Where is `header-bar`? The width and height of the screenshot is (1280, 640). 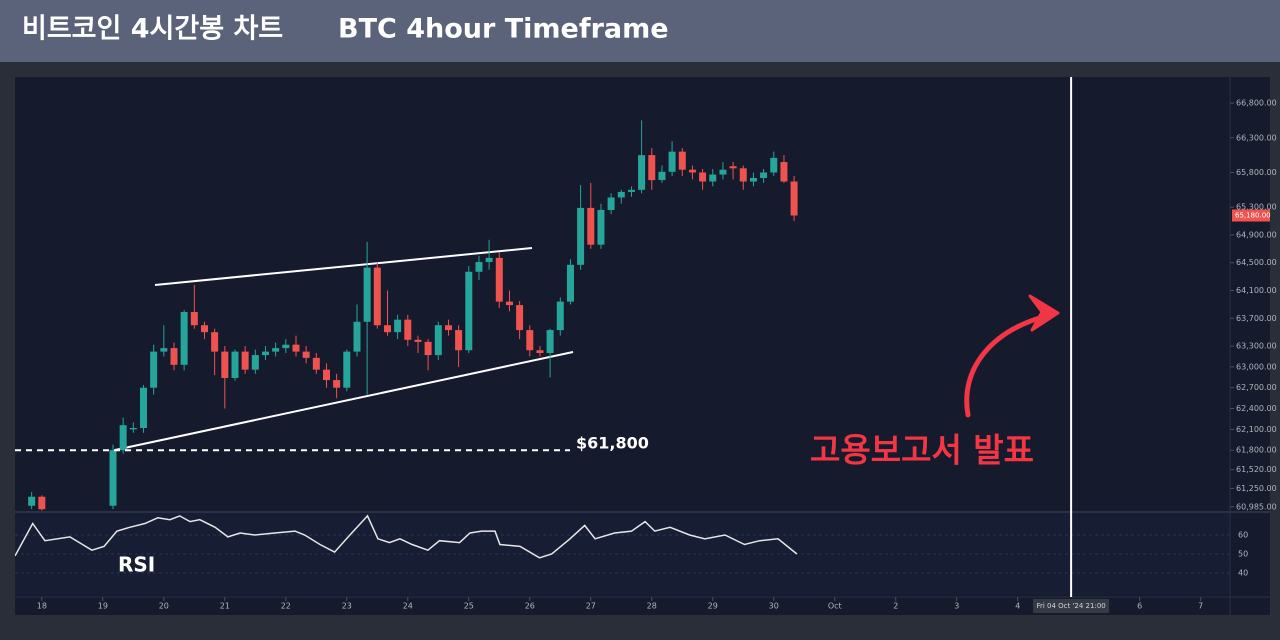
header-bar is located at coordinates (640, 31).